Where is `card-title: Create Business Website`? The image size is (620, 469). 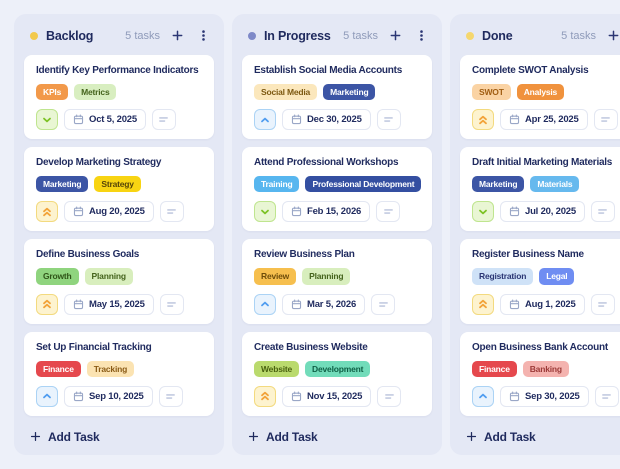 card-title: Create Business Website is located at coordinates (311, 347).